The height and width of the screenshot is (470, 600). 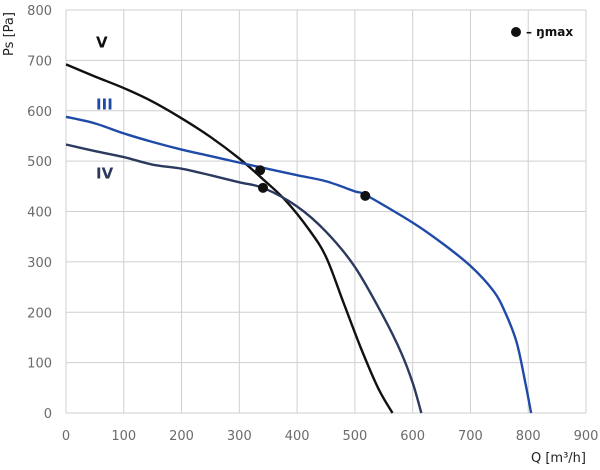 I want to click on y-tick-label: 800, so click(x=39, y=11).